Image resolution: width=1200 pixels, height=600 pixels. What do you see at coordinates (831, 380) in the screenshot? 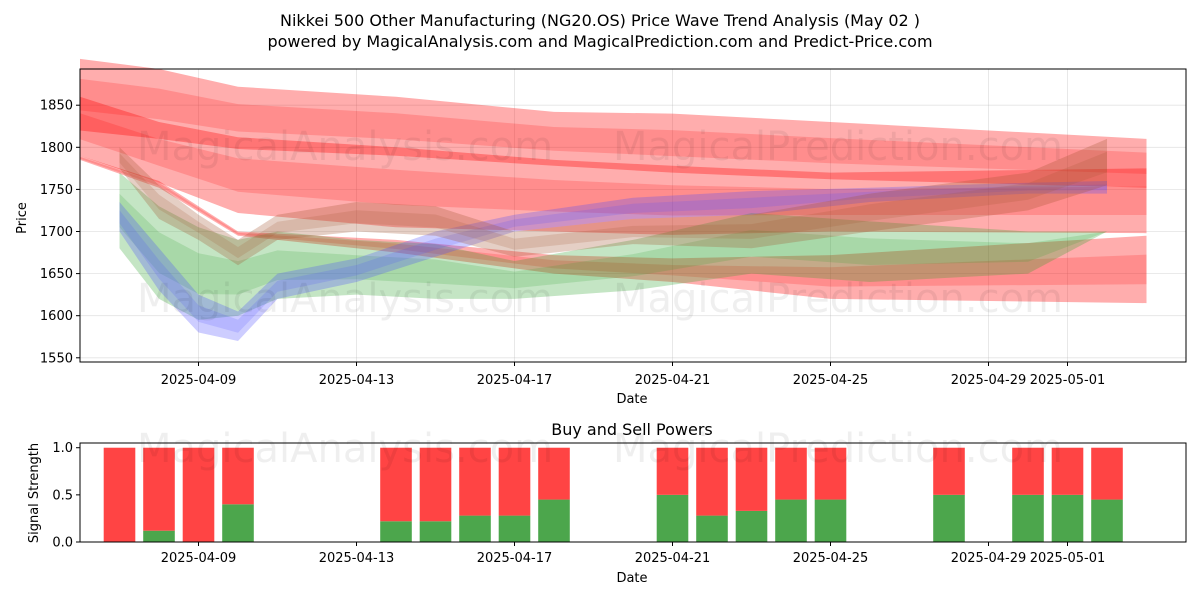
I see `price-xtick-label-4: 2025-04-25` at bounding box center [831, 380].